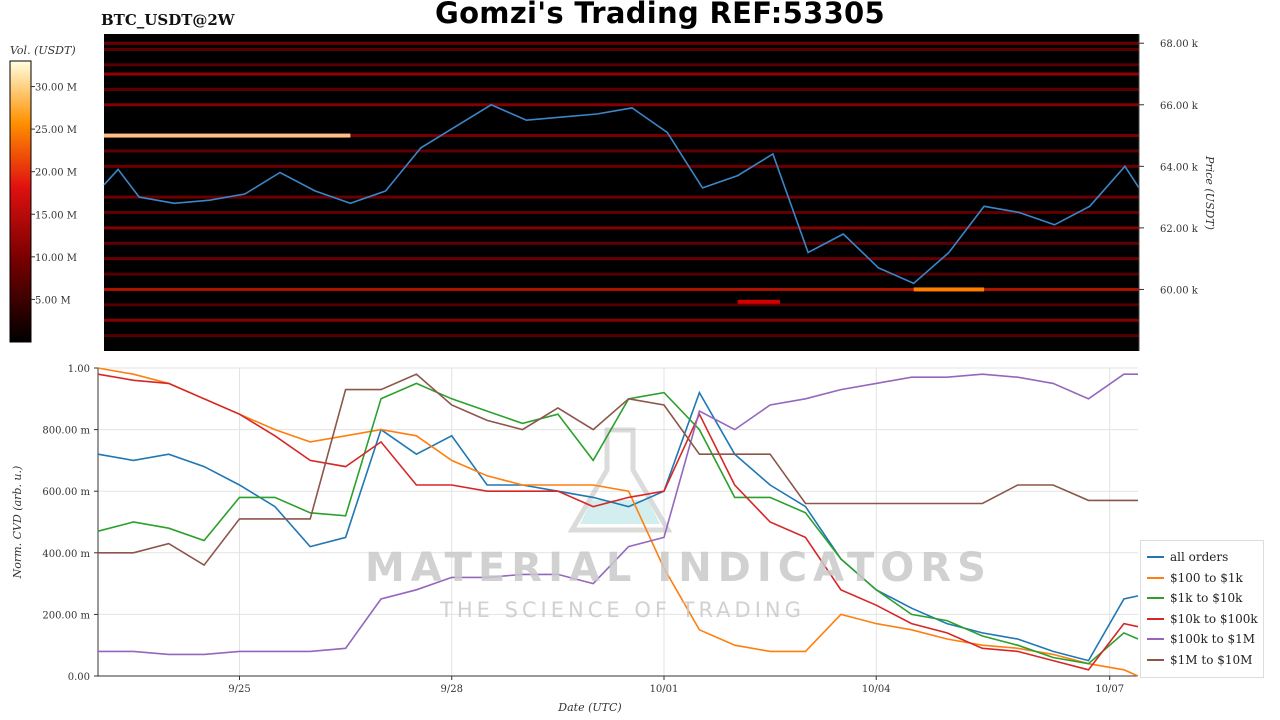 This screenshot has width=1280, height=720. I want to click on legend-item: $1M to $10M, so click(1199, 660).